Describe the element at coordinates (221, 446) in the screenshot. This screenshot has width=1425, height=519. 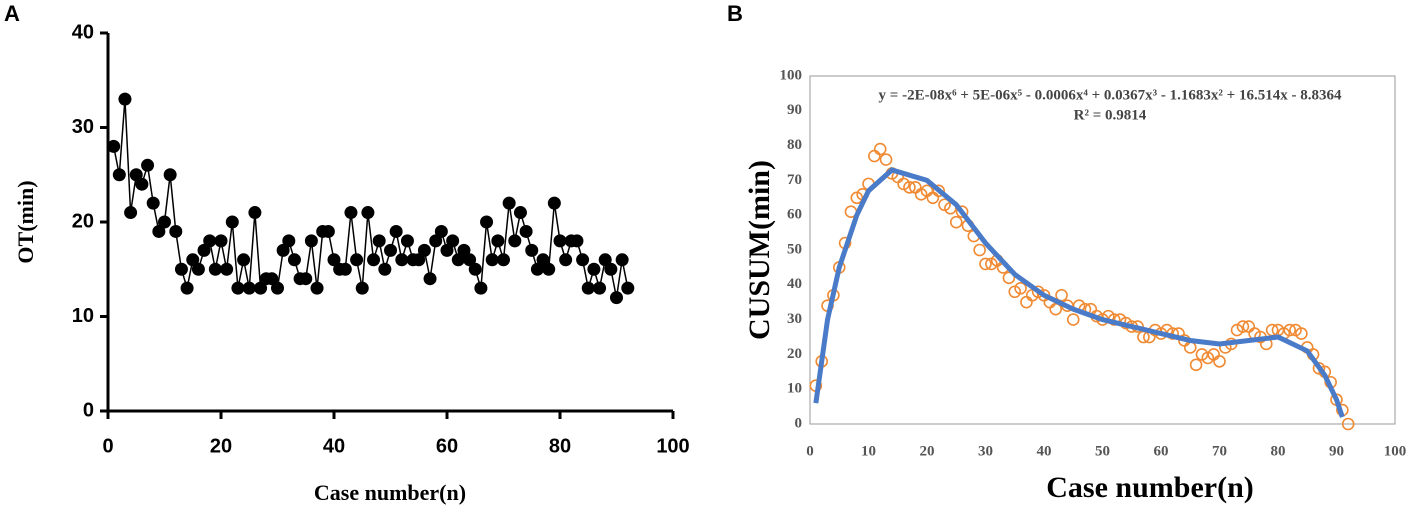
I see `x-tick-label: 20` at that location.